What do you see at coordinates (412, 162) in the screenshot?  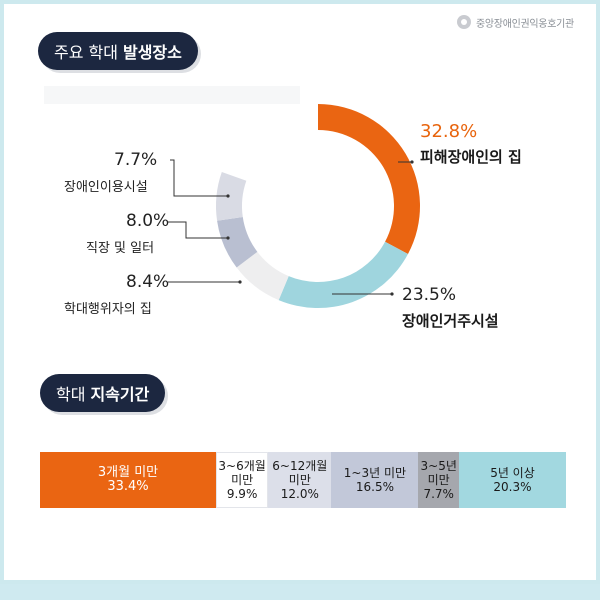 I see `leader-line-home-dot` at bounding box center [412, 162].